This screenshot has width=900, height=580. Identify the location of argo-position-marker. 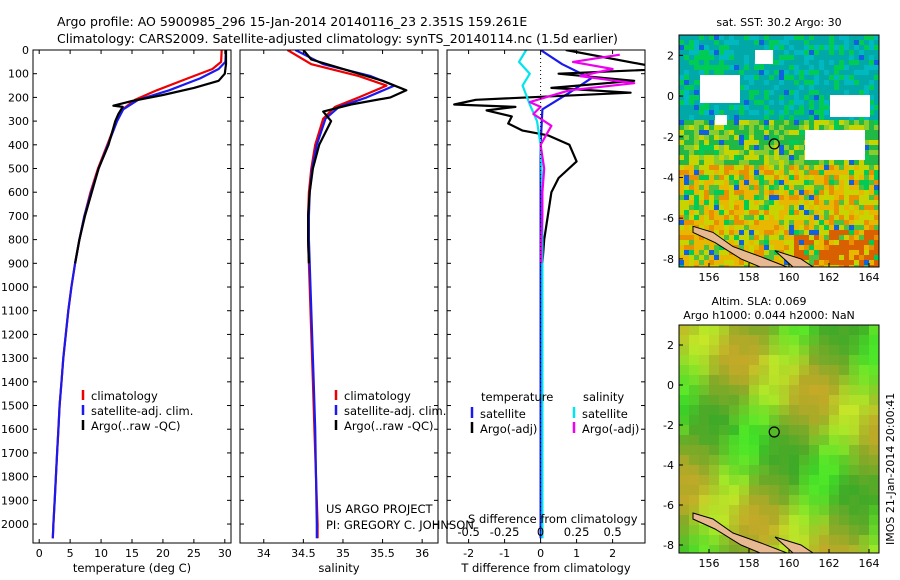
(774, 432).